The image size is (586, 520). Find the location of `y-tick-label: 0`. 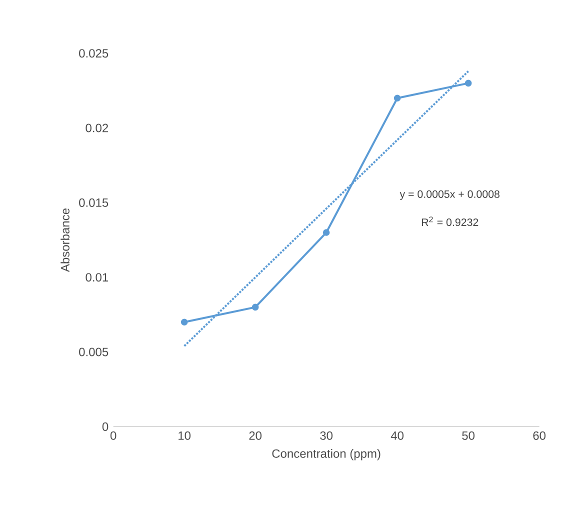

y-tick-label: 0 is located at coordinates (105, 426).